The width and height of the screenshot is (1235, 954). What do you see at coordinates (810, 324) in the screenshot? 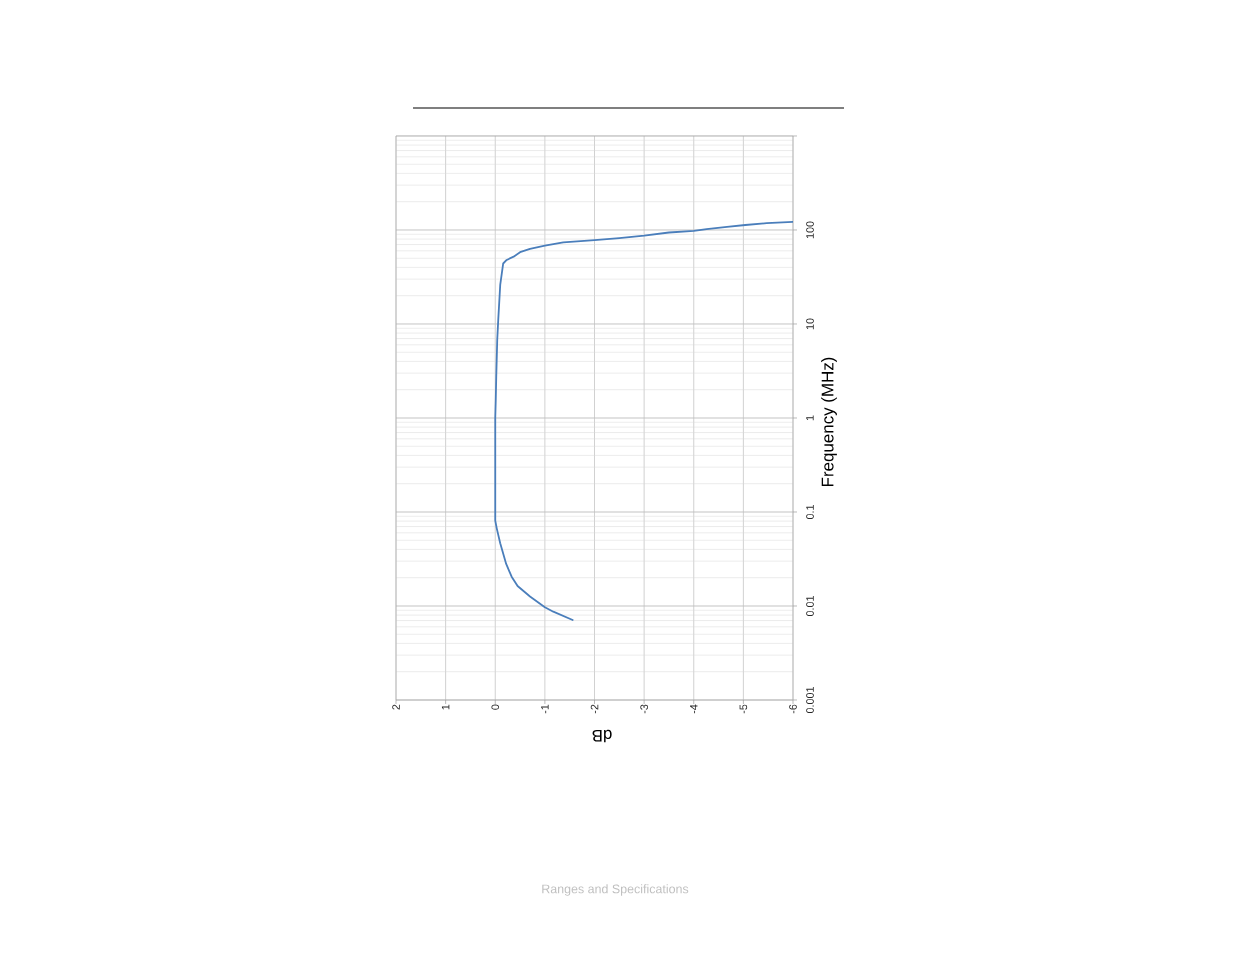
I see `y-tick-label: 10` at bounding box center [810, 324].